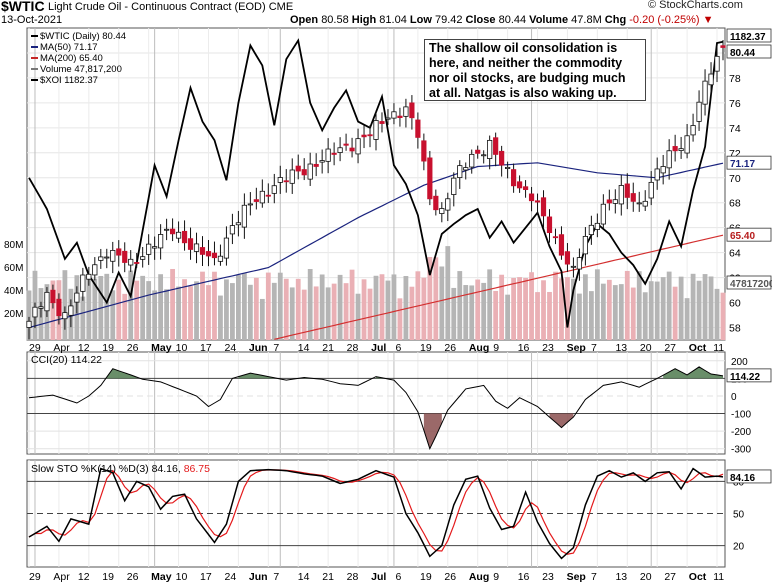 The height and width of the screenshot is (585, 772). Describe the element at coordinates (576, 348) in the screenshot. I see `x-tick-label: Sep` at that location.